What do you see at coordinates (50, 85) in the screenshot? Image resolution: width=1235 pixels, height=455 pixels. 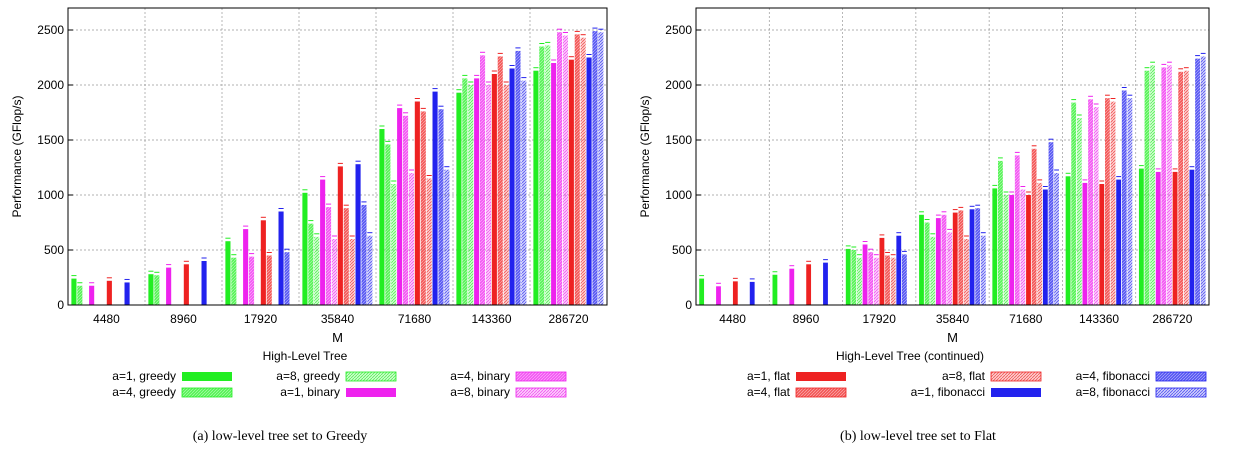 I see `y-tick-label: 2000` at bounding box center [50, 85].